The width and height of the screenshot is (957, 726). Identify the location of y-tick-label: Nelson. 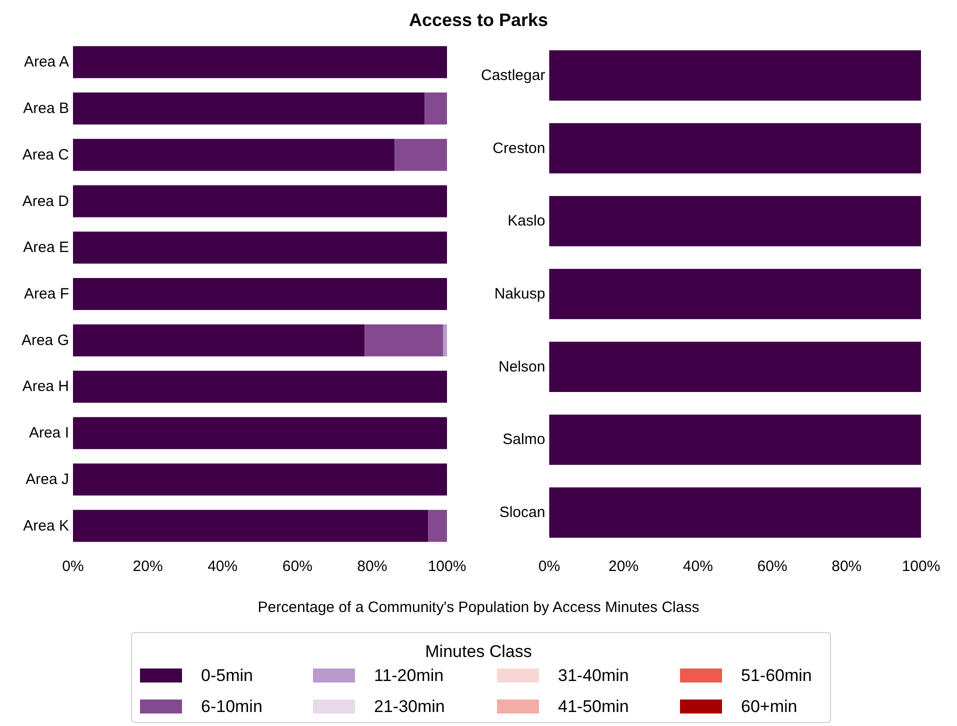
(522, 367).